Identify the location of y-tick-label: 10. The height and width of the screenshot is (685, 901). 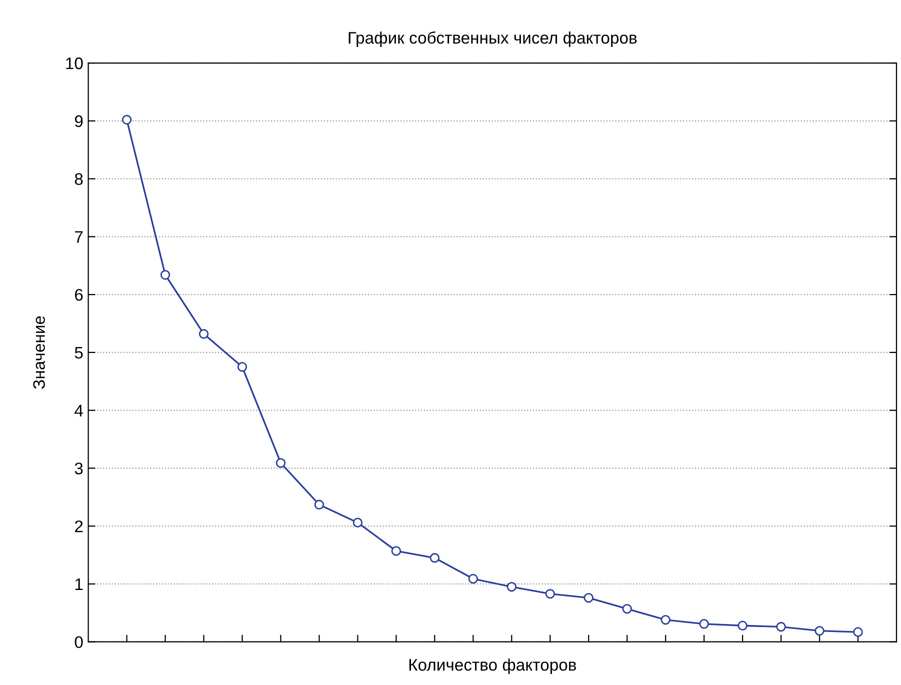
(74, 63).